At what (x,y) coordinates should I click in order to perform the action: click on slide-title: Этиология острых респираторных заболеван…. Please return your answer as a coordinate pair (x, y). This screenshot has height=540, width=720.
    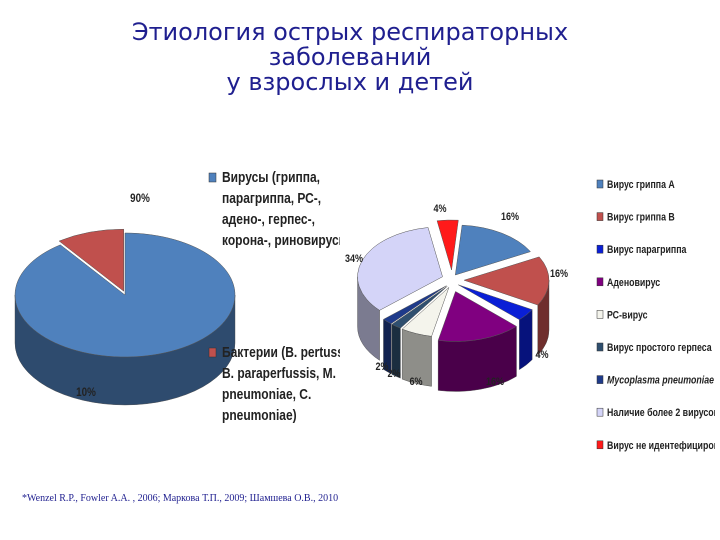
    Looking at the image, I should click on (350, 57).